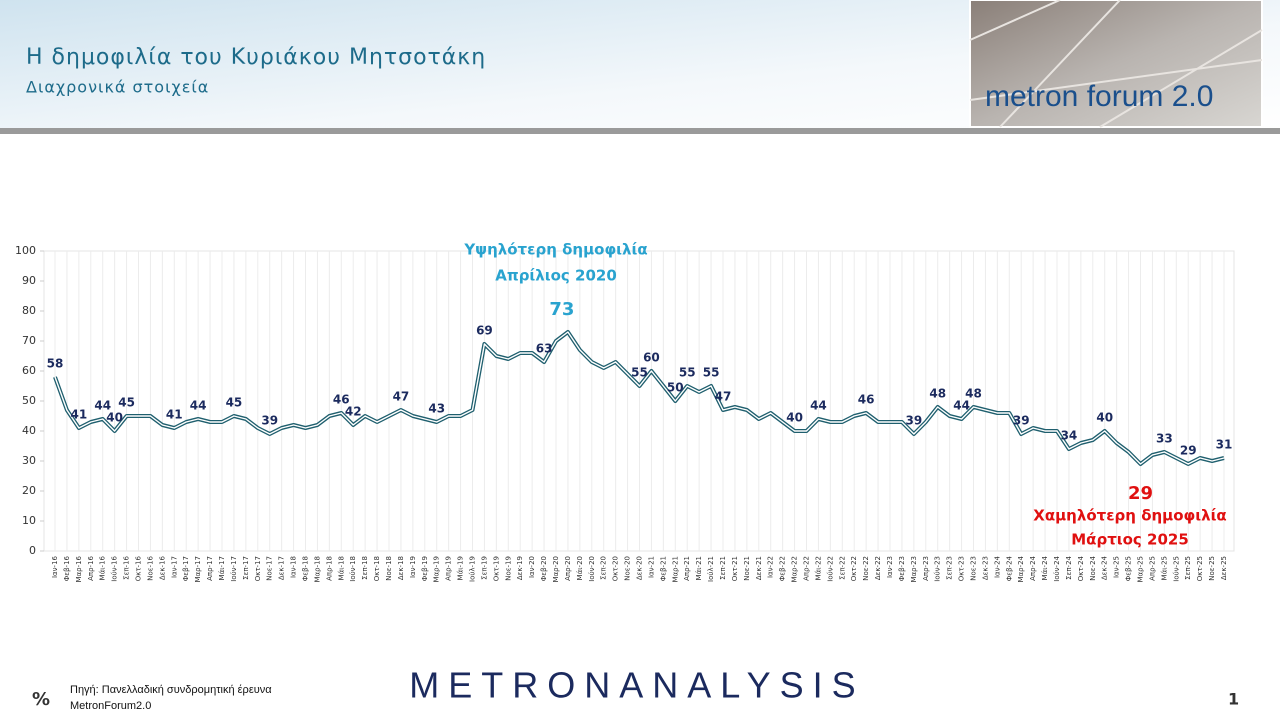 The height and width of the screenshot is (720, 1280). What do you see at coordinates (1233, 699) in the screenshot?
I see `page-number: 1` at bounding box center [1233, 699].